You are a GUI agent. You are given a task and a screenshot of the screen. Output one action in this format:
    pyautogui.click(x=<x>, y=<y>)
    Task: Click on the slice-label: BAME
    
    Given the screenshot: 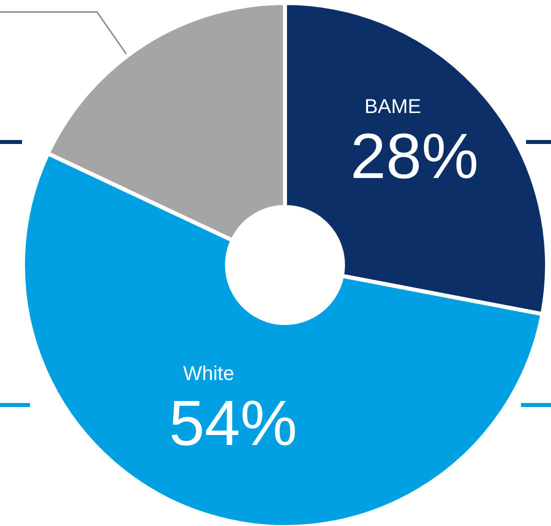 What is the action you would take?
    pyautogui.click(x=393, y=107)
    